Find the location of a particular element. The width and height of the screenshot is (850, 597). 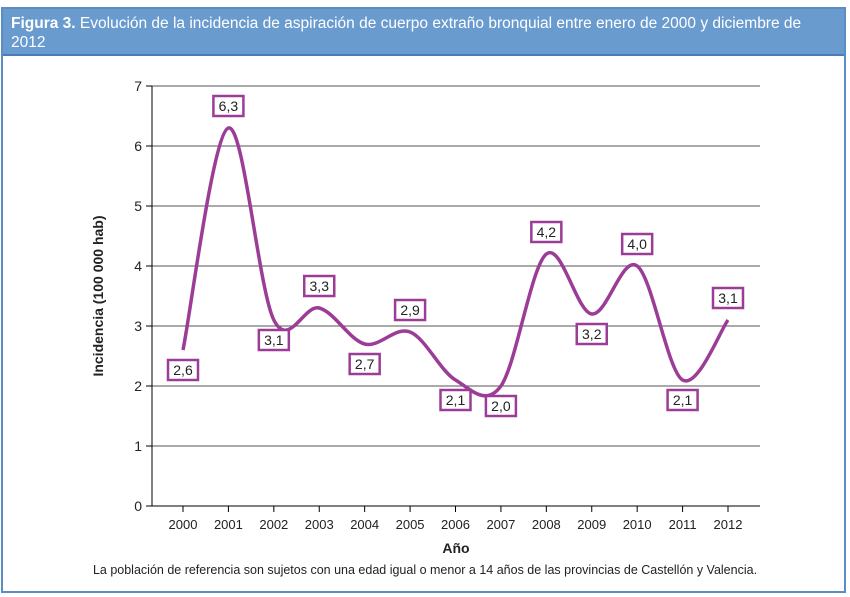

x-tick-label: 2002 is located at coordinates (273, 524).